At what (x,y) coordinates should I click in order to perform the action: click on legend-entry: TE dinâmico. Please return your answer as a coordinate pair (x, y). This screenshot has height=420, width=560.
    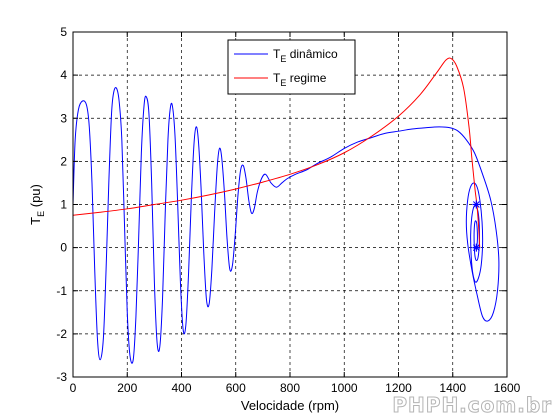
    Looking at the image, I should click on (305, 55).